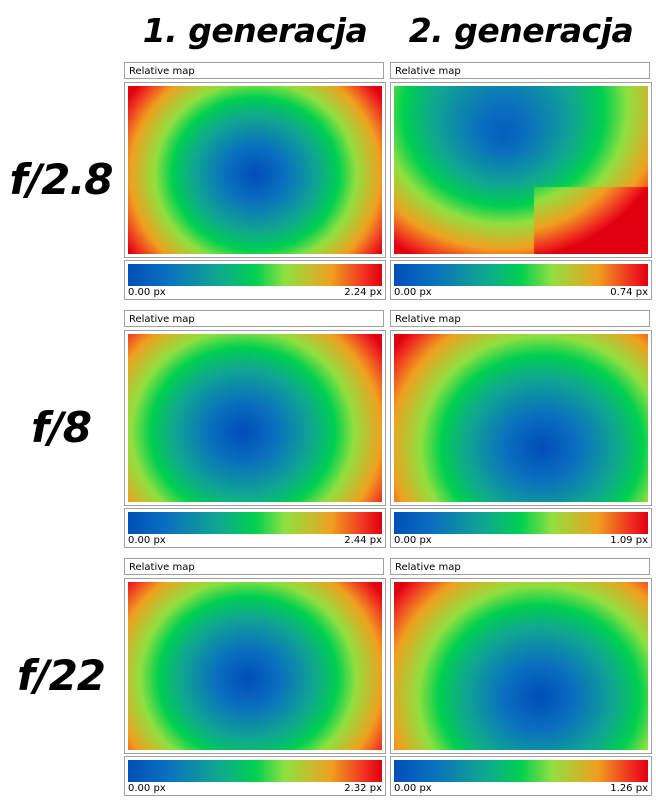 This screenshot has height=805, width=656. What do you see at coordinates (61, 179) in the screenshot?
I see `row-label-f2-8: f/2.8` at bounding box center [61, 179].